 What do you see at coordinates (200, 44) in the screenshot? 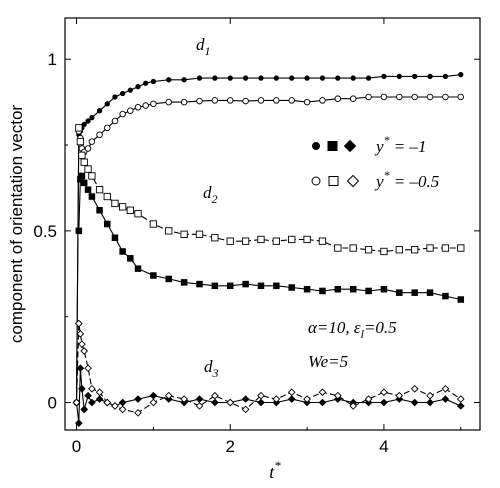
I see `annotation-d1-main: d` at bounding box center [200, 44].